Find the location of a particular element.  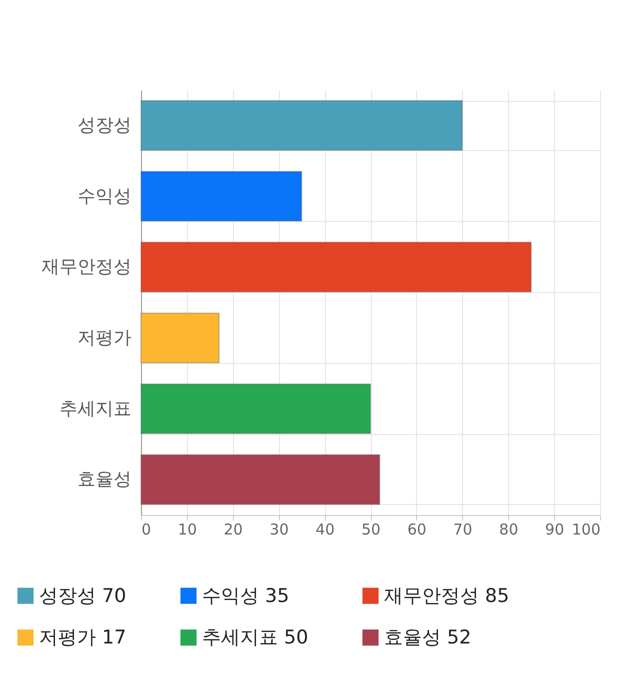

y-tick-label: 수익성 is located at coordinates (105, 196).